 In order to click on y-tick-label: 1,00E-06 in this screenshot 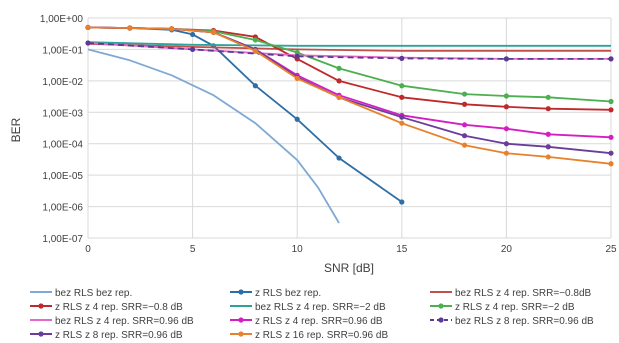, I will do `click(62, 208)`.